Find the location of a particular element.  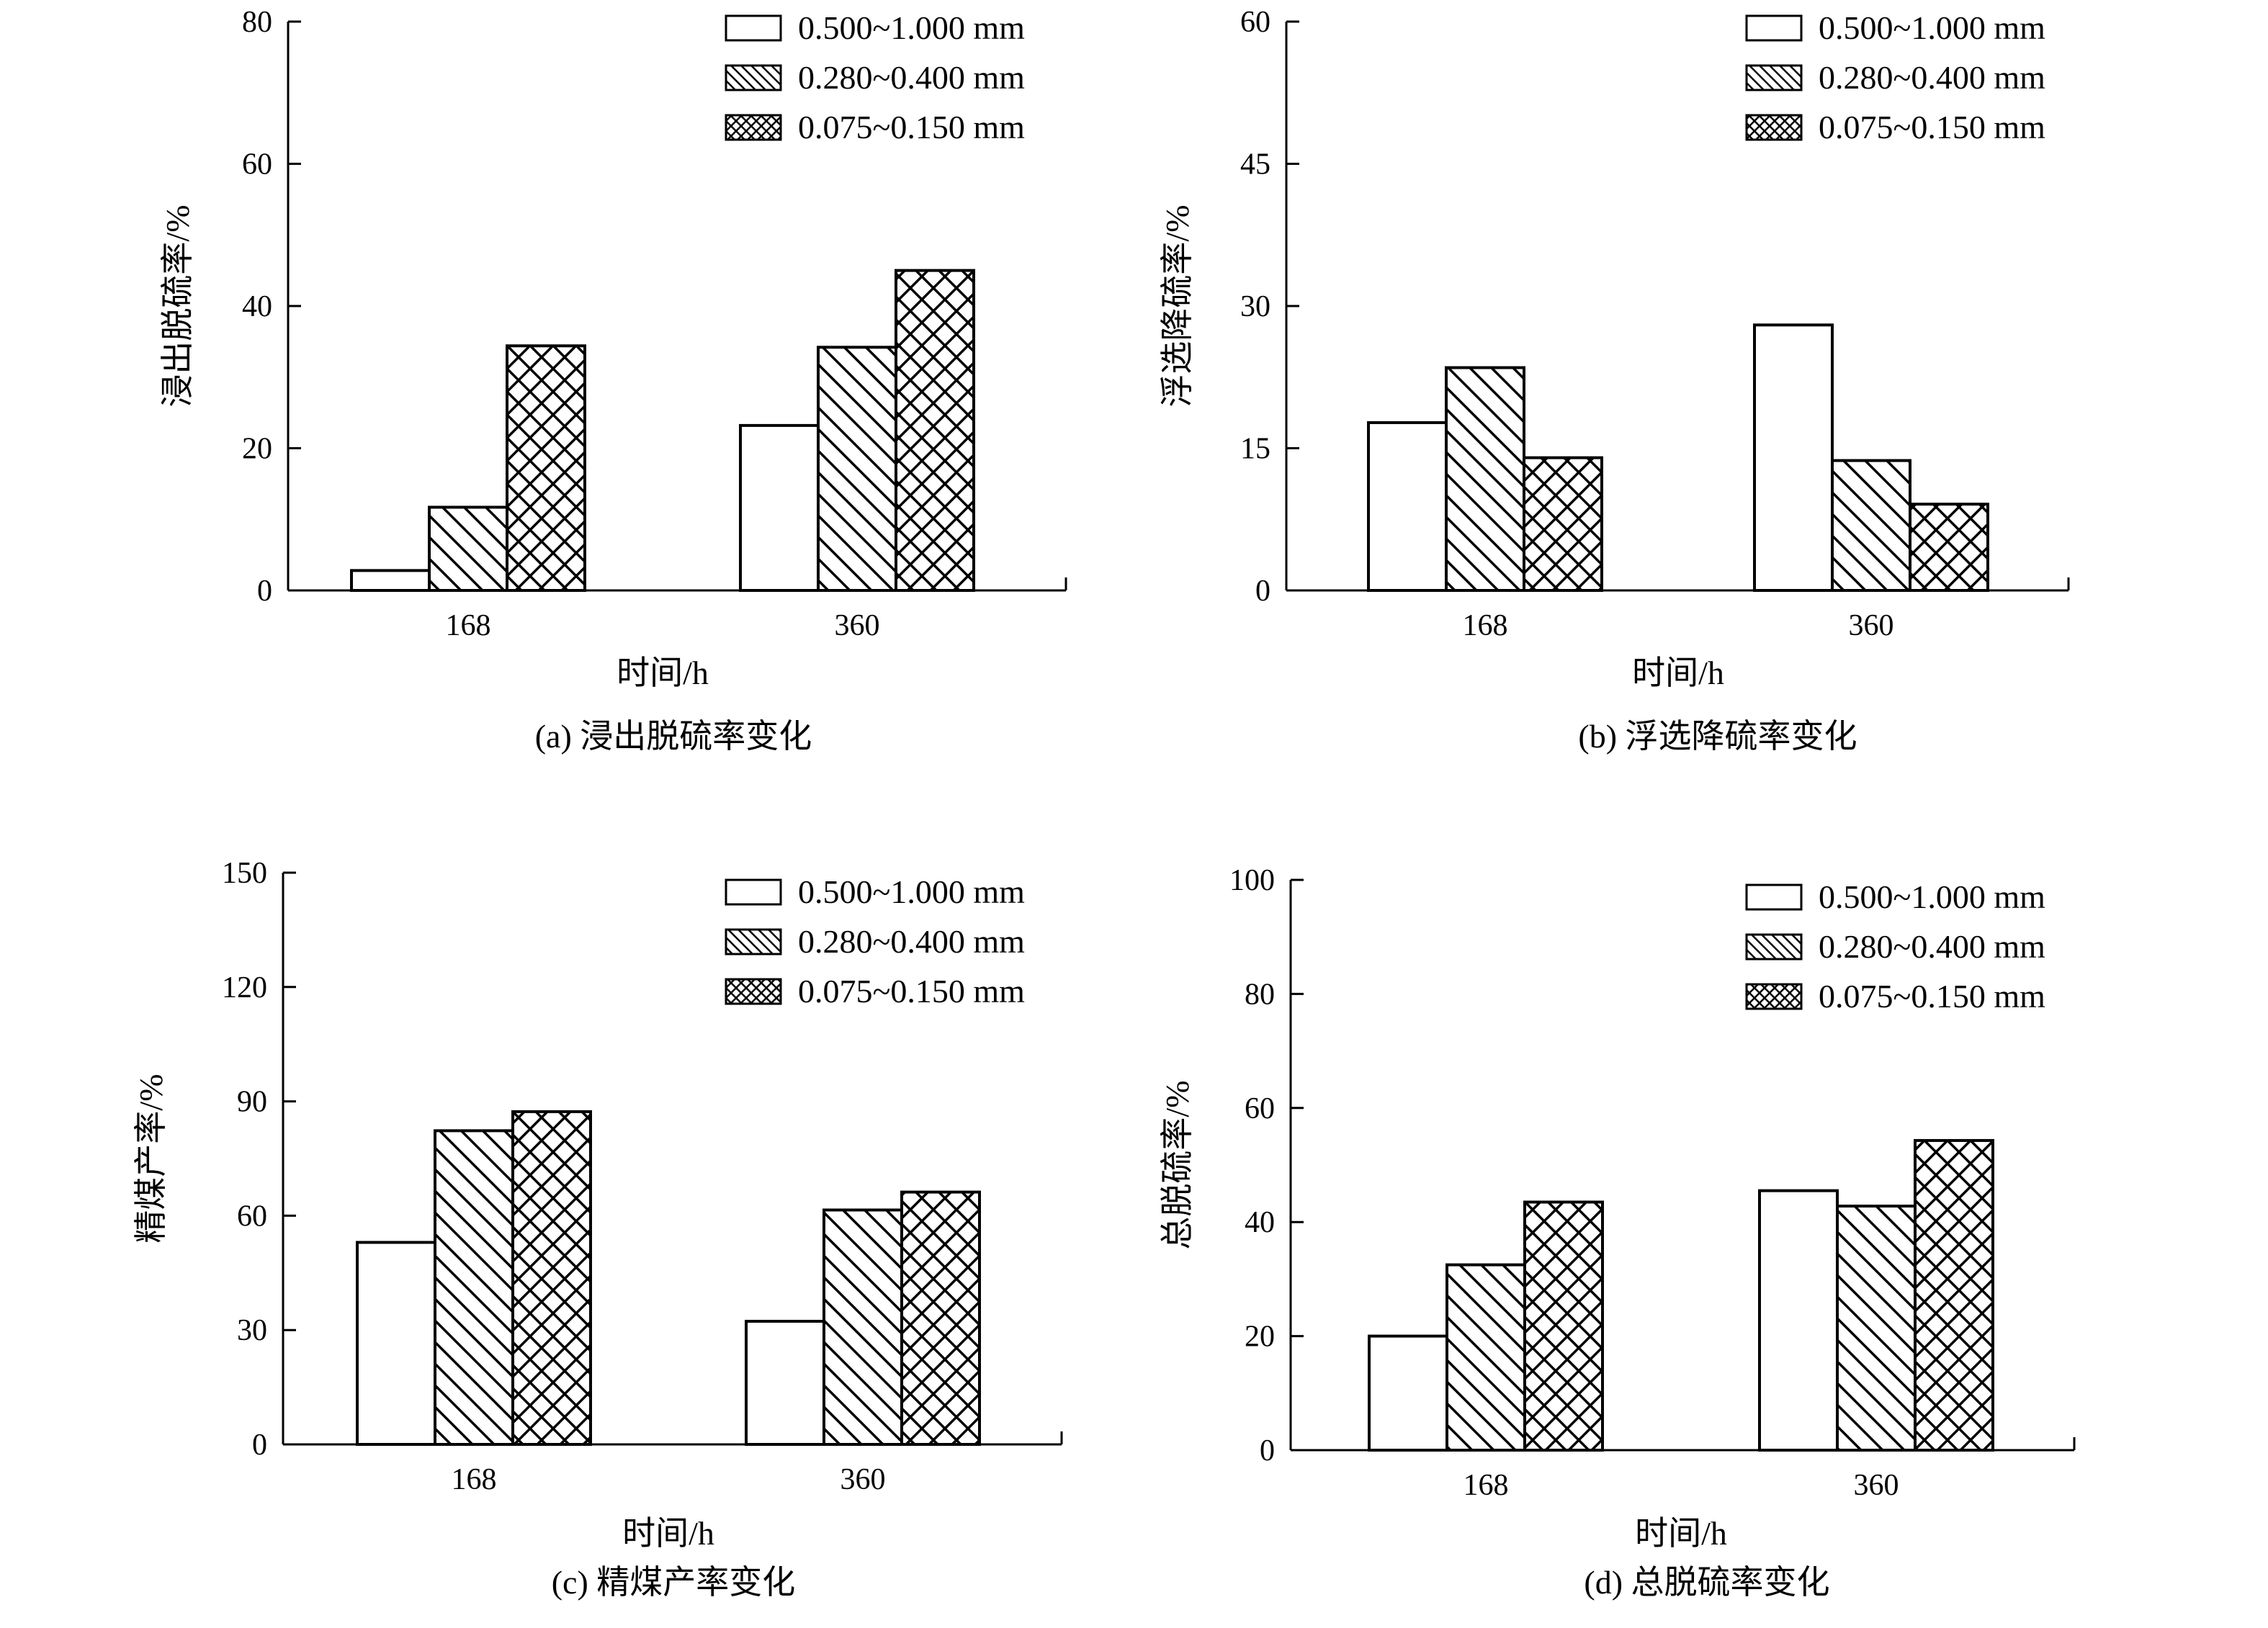

bar-a-168-series2 is located at coordinates (468, 549).